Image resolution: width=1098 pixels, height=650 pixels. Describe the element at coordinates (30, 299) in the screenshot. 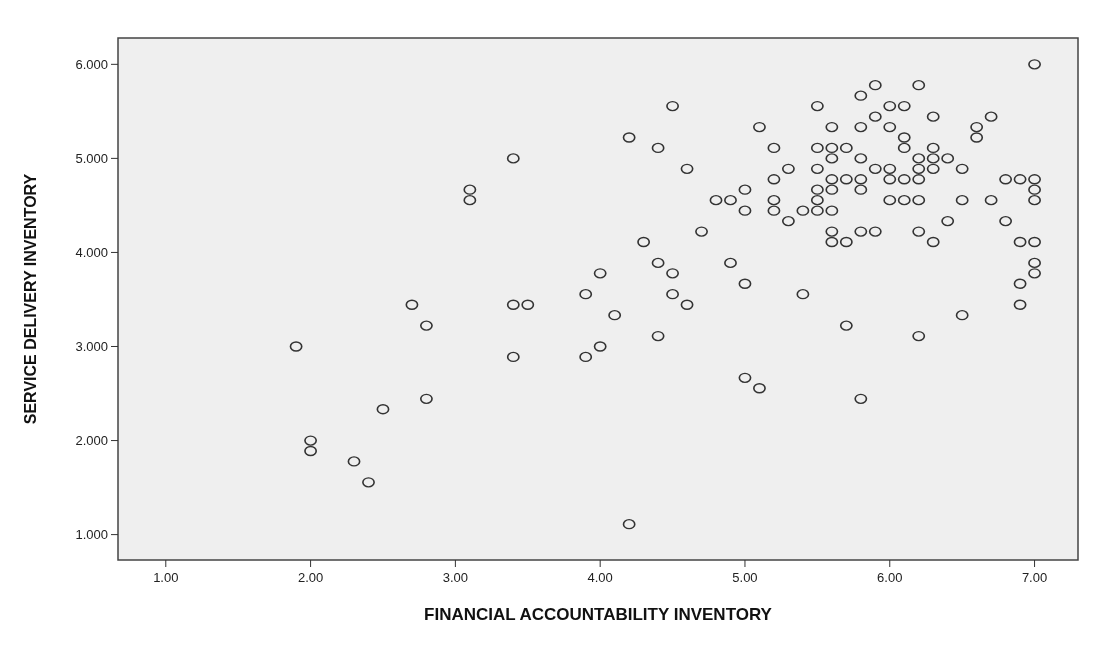

I see `y-axis-title: SERVICE DELIVERY INVENTORY` at that location.